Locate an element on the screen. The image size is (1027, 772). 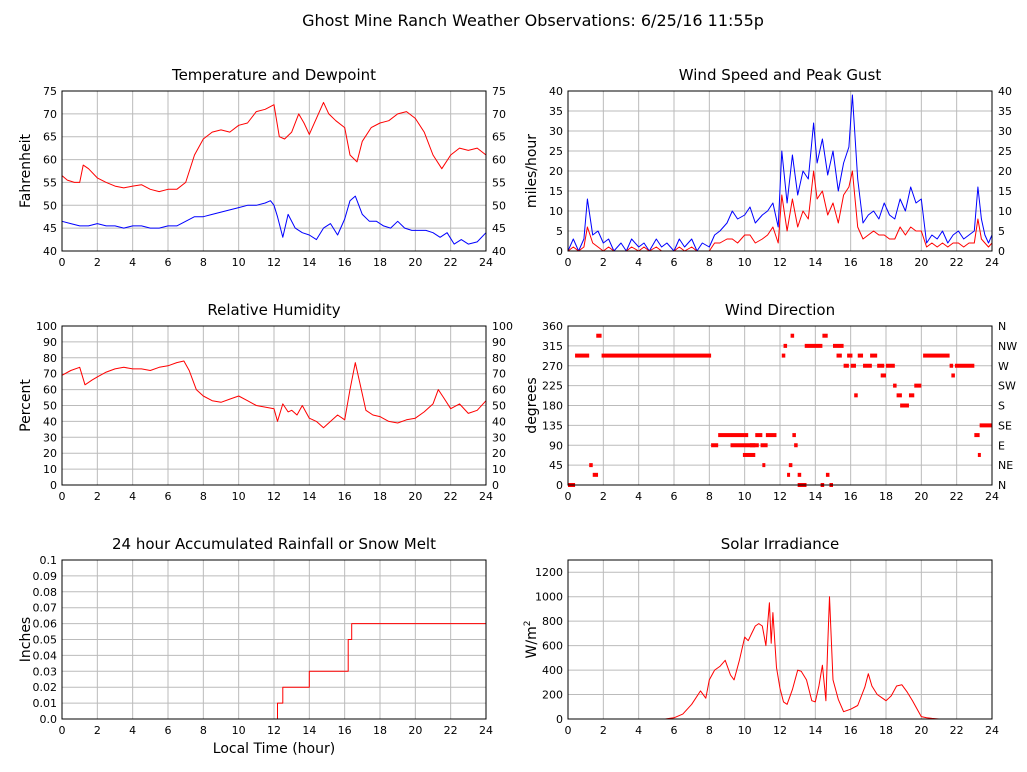
wind-ytick-label: 35 is located at coordinates (556, 111).